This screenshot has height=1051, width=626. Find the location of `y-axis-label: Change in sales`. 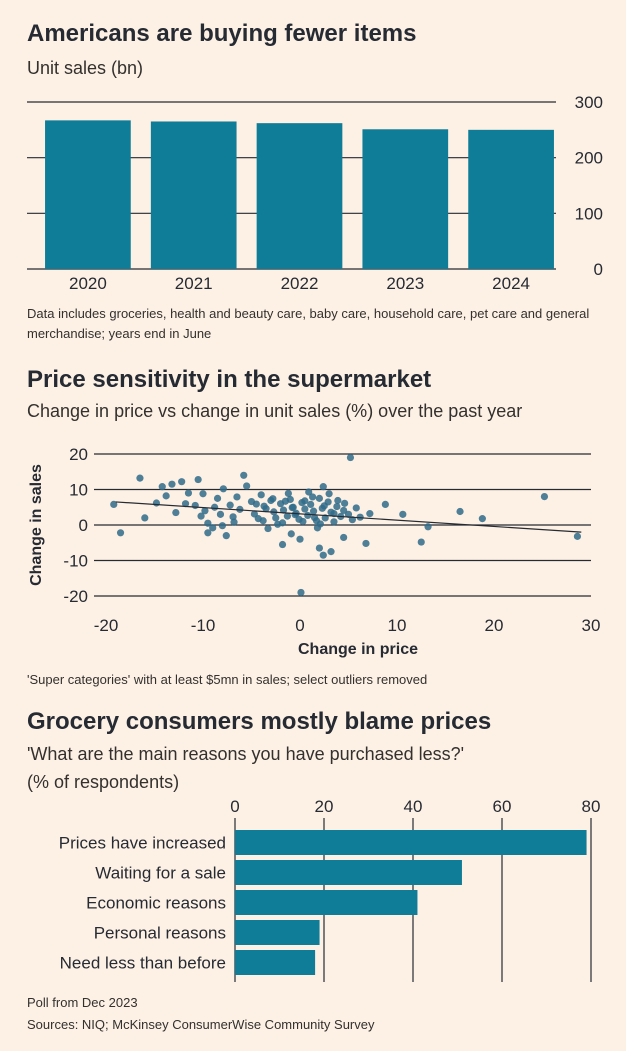

y-axis-label: Change in sales is located at coordinates (36, 525).